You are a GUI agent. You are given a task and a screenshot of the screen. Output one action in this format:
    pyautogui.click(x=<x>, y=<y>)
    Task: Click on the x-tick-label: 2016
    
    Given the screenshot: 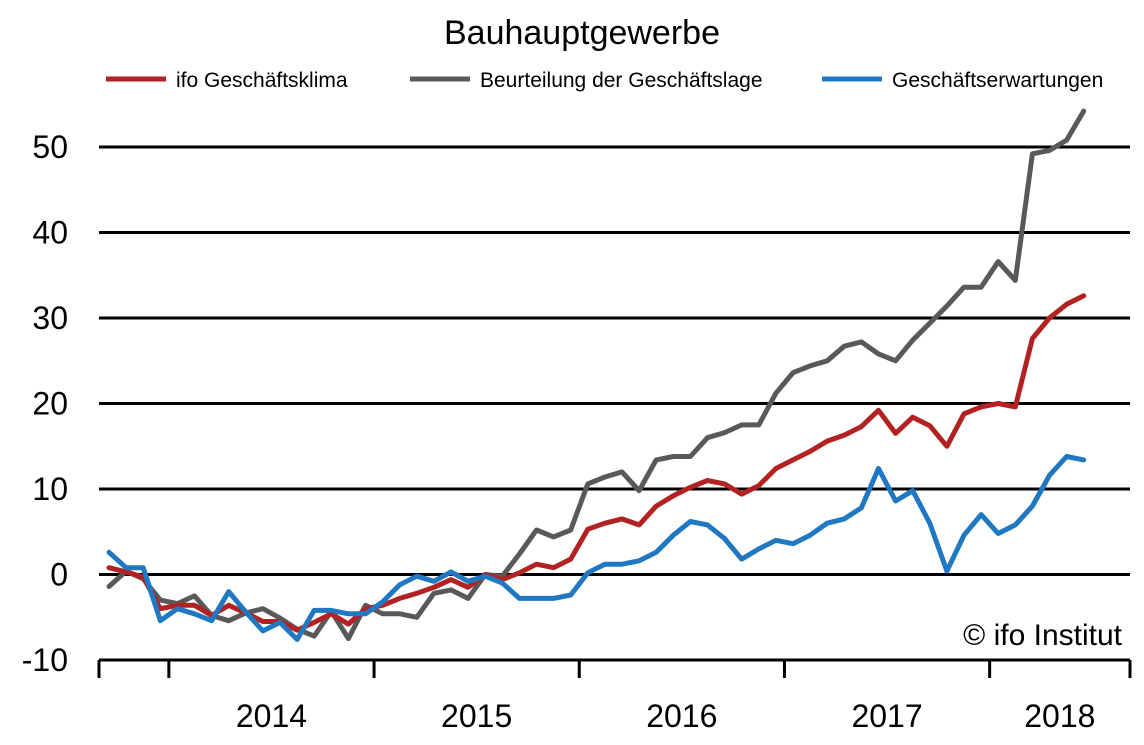 What is the action you would take?
    pyautogui.click(x=681, y=716)
    